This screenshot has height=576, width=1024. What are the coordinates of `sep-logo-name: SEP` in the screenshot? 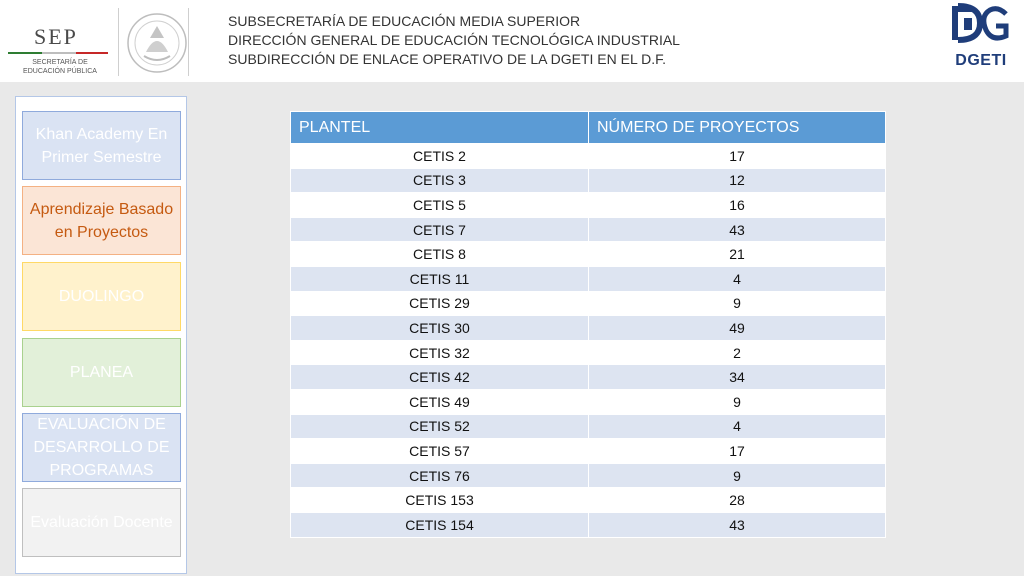 It's located at (56, 36).